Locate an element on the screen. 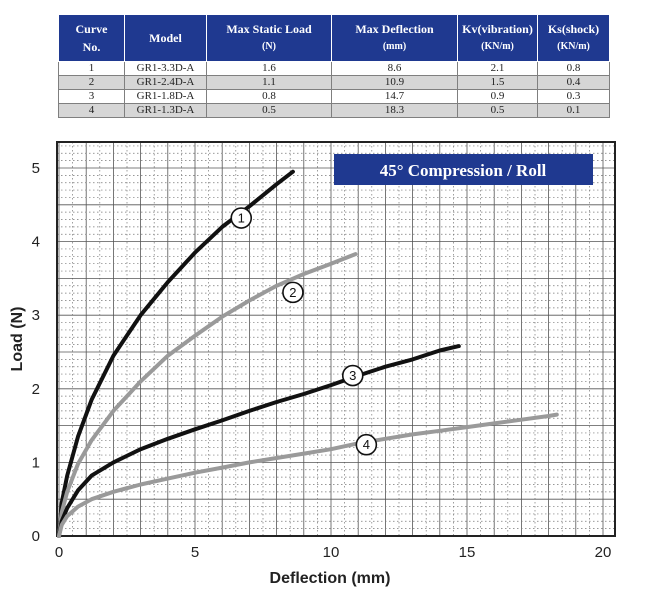 This screenshot has height=598, width=650. table-row: 2 GR1-2.4D-A 1.1 10.9 1.5 0.4 is located at coordinates (334, 82).